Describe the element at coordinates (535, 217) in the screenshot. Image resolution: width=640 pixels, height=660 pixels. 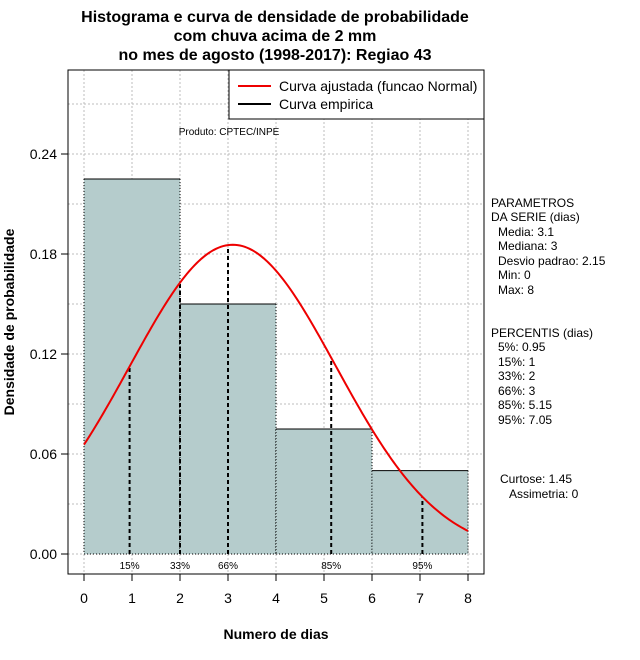
I see `params-title-2: DA SERIE (dias)` at that location.